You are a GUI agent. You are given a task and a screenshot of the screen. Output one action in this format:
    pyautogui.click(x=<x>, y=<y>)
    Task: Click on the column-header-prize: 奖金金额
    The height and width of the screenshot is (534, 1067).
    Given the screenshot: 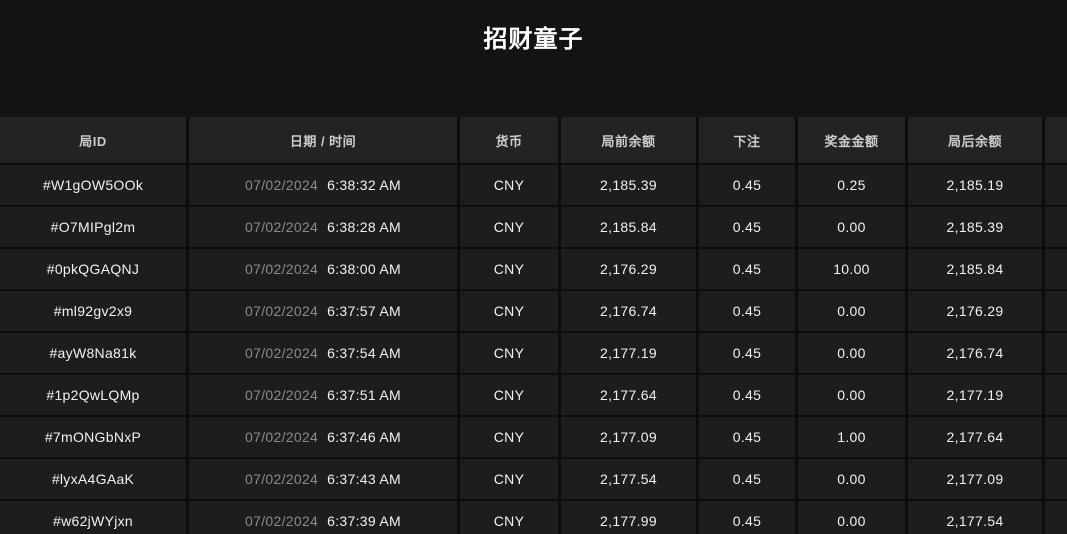 What is the action you would take?
    pyautogui.click(x=851, y=140)
    